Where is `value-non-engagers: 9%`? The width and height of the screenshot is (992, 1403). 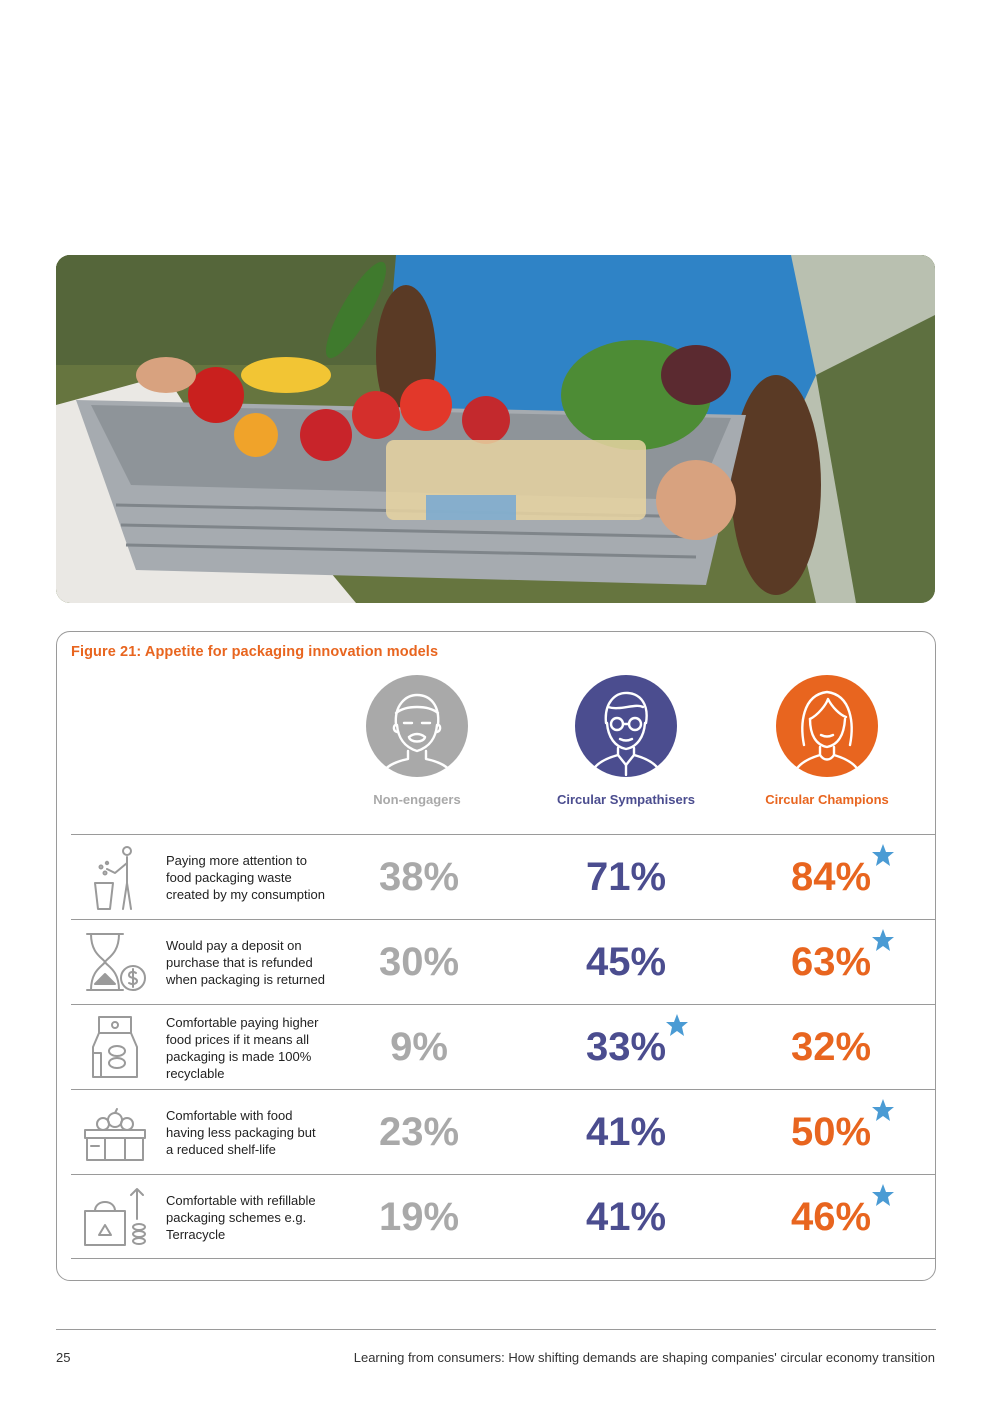 value-non-engagers: 9% is located at coordinates (419, 1047).